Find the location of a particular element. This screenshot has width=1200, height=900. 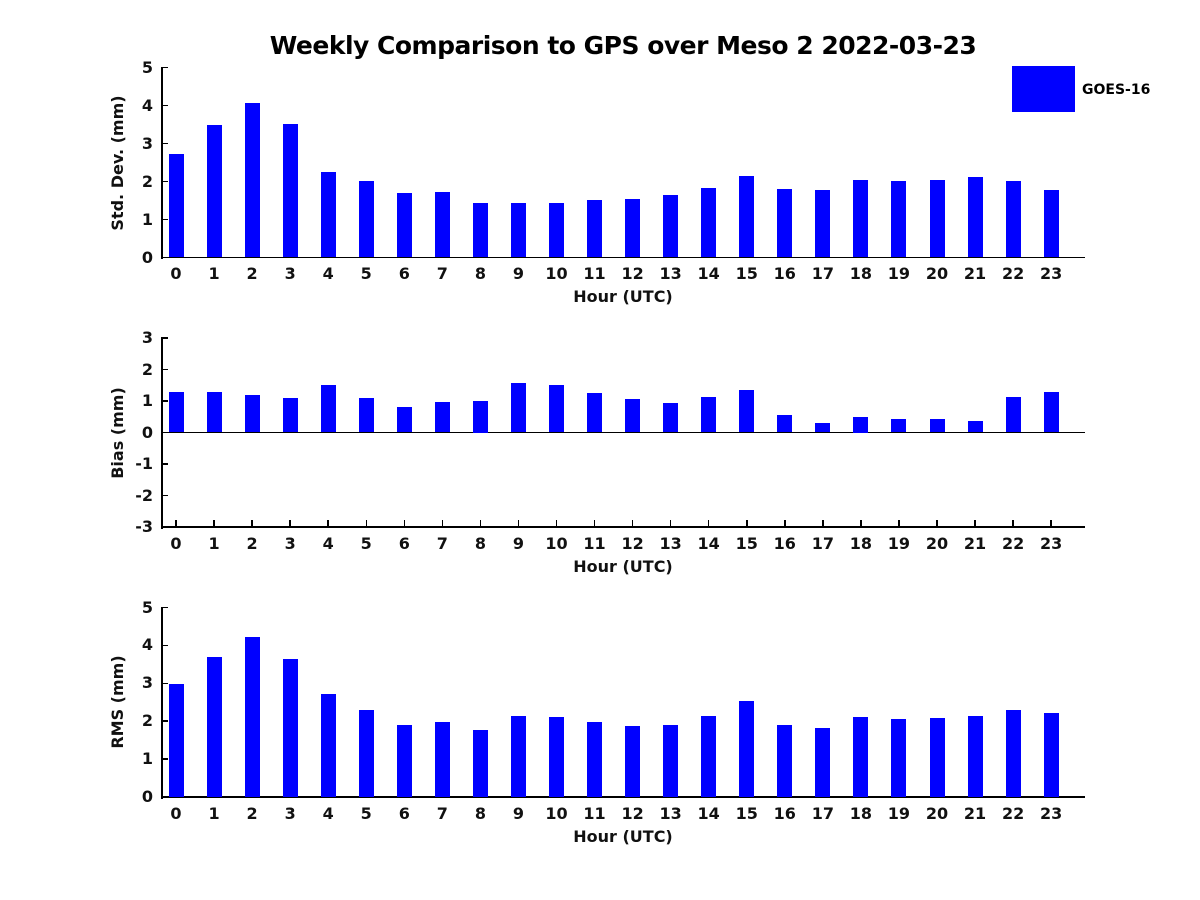

bias-panel-bar-h21 is located at coordinates (975, 427).